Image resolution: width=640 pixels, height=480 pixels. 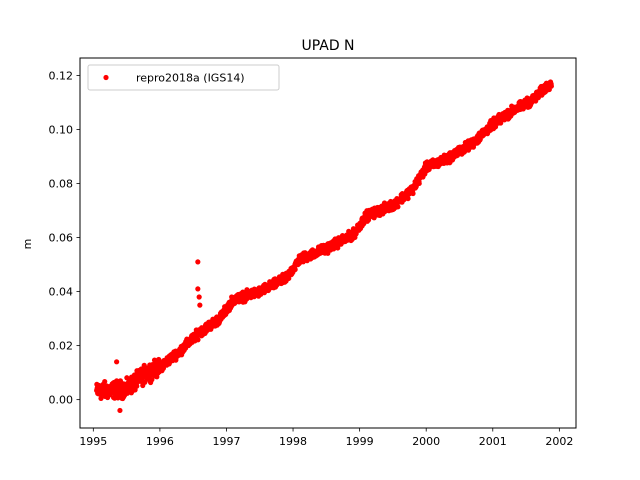 I want to click on x-tick-label: 1998, so click(x=293, y=441).